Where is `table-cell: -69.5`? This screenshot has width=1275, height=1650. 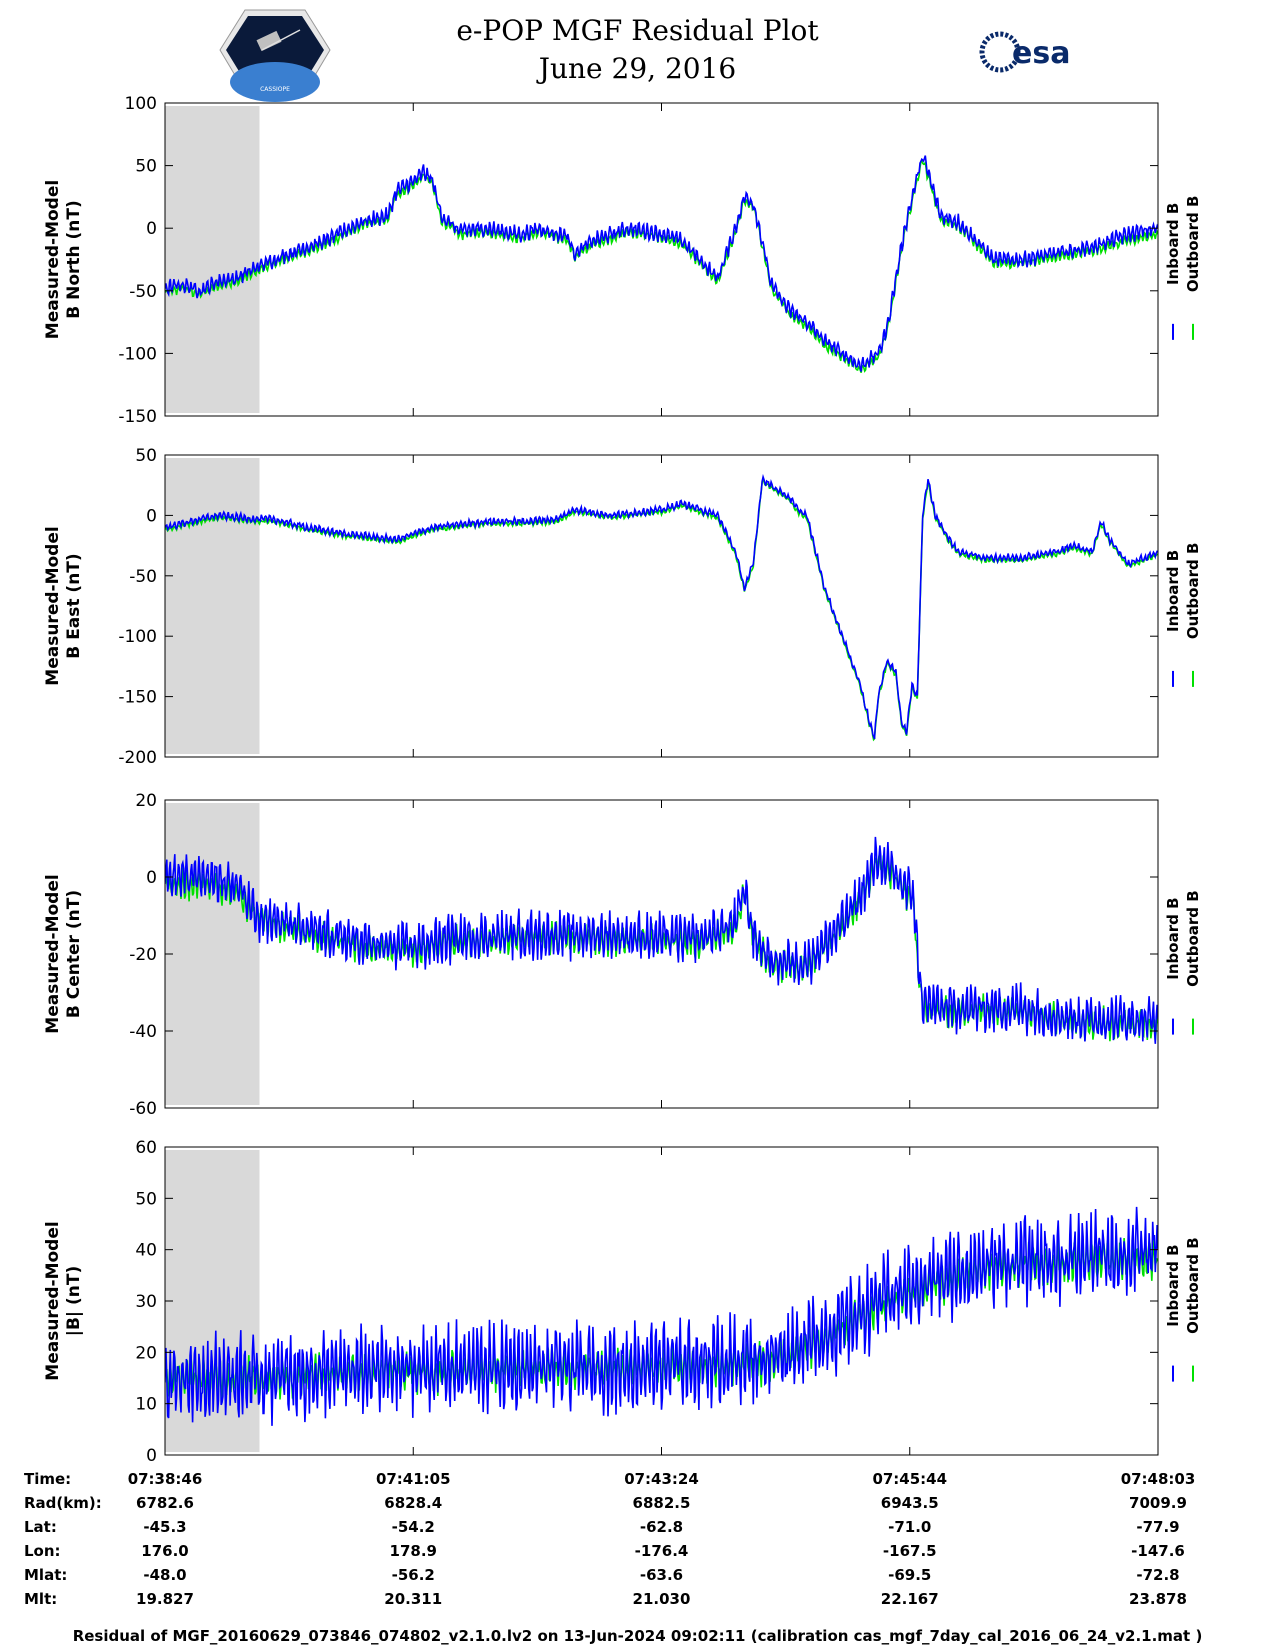
table-cell: -69.5 is located at coordinates (909, 1575).